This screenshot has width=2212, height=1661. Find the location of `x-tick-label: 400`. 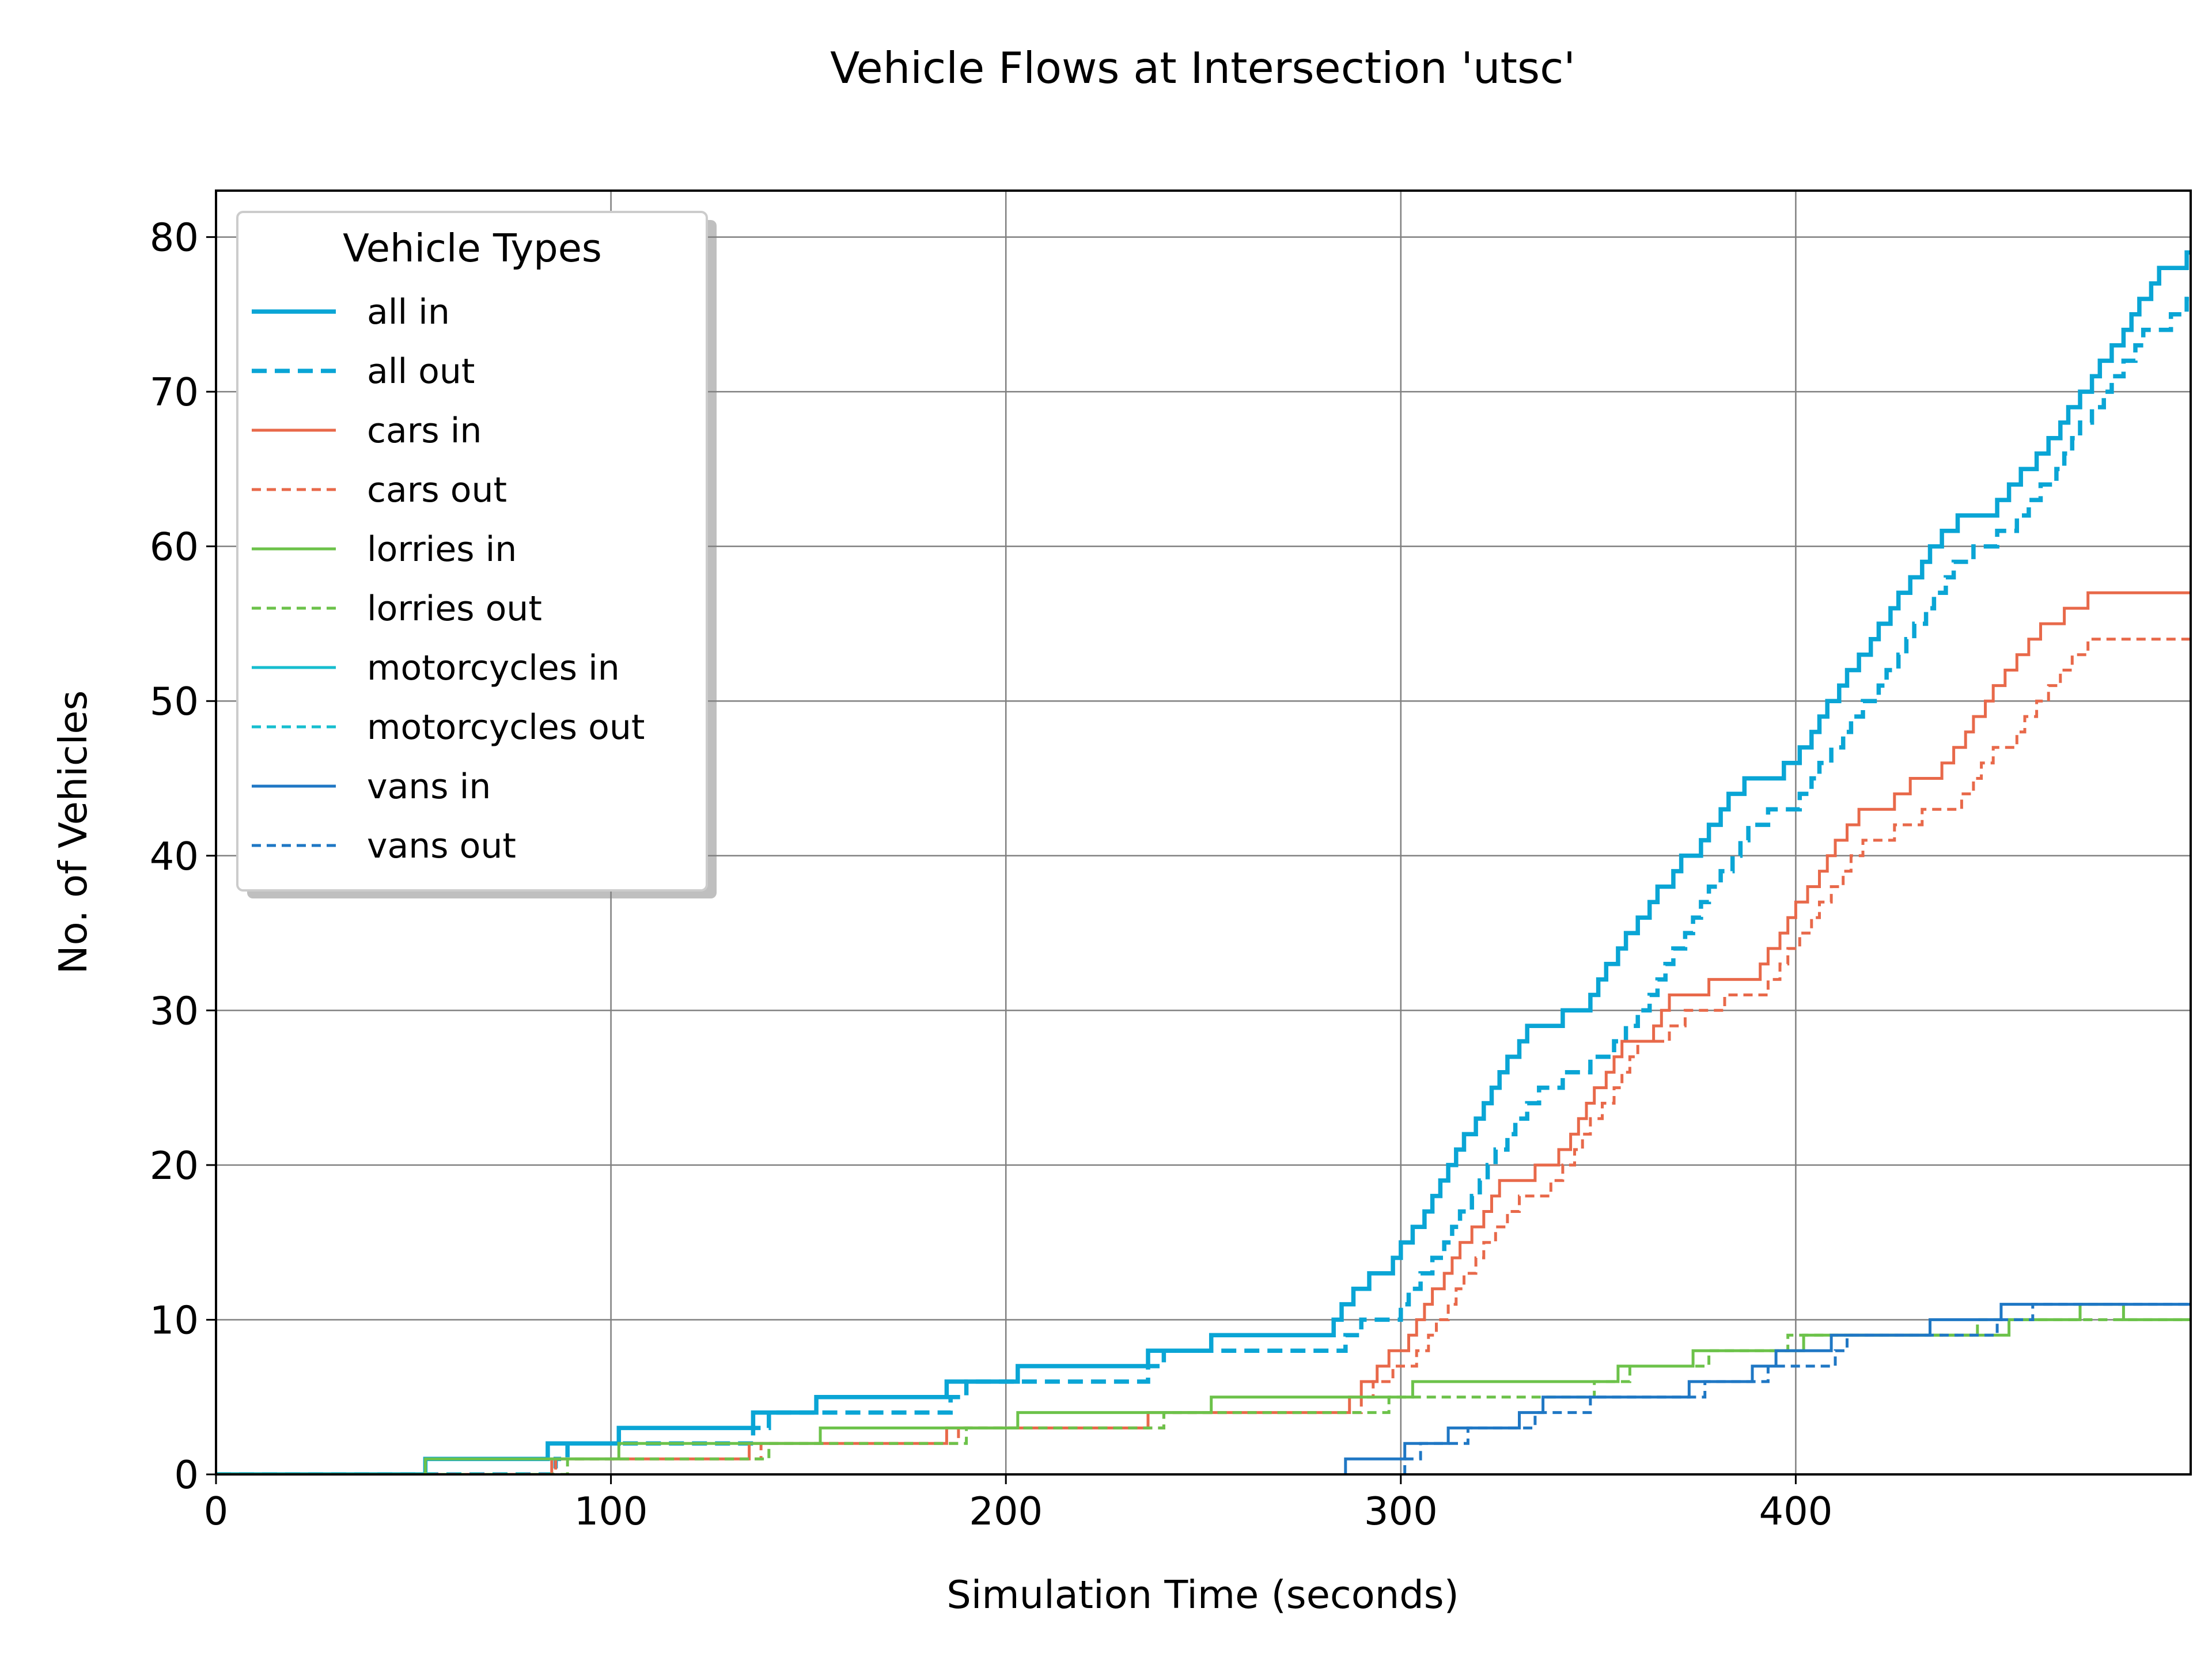

x-tick-label: 400 is located at coordinates (1795, 1511).